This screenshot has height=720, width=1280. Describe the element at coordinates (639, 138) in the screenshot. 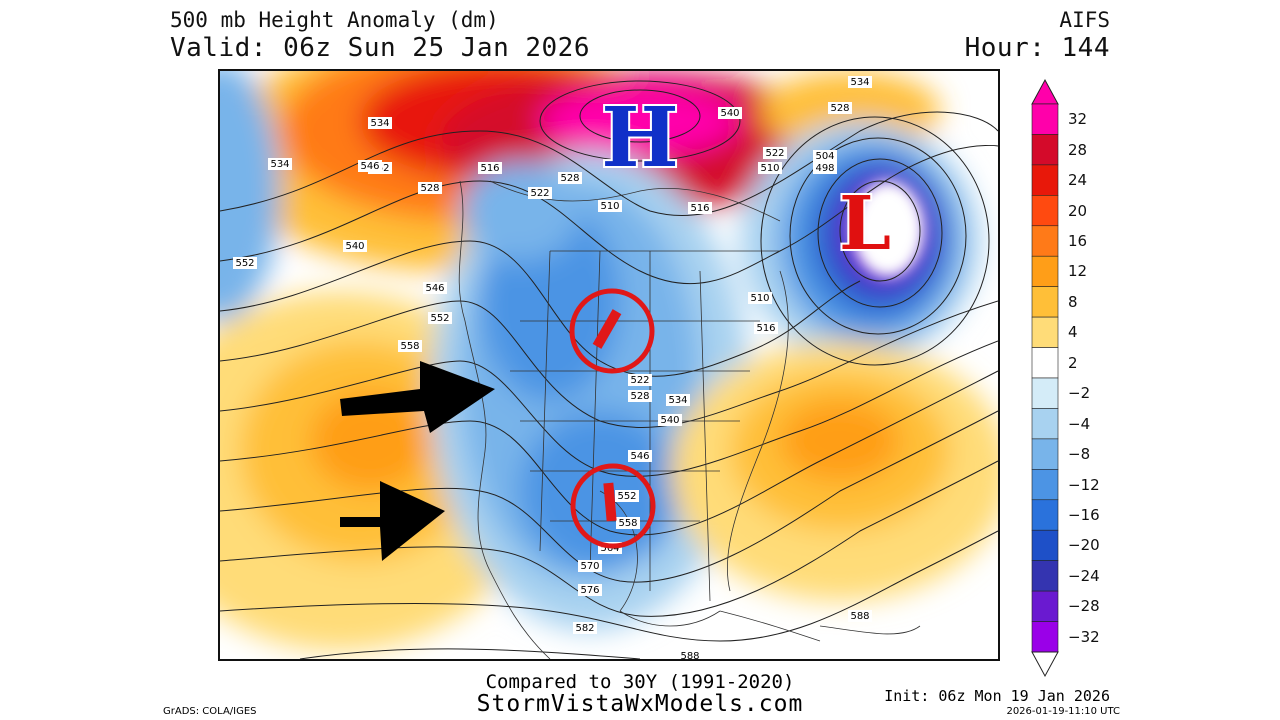

I see `high-pressure-marker: H` at that location.